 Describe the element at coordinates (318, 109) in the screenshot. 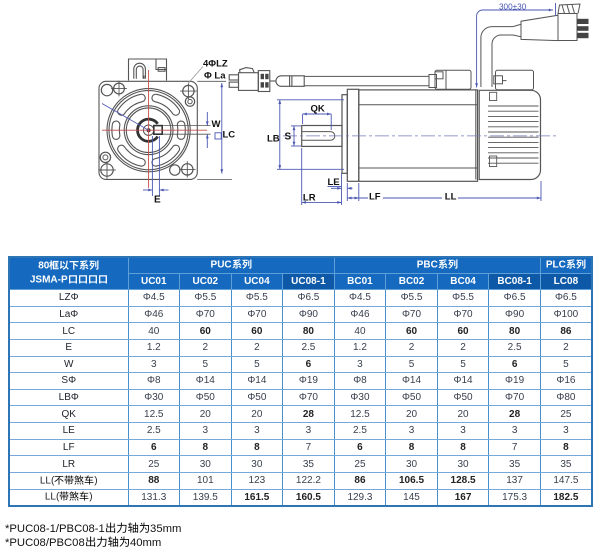

I see `svg-text: QK` at that location.